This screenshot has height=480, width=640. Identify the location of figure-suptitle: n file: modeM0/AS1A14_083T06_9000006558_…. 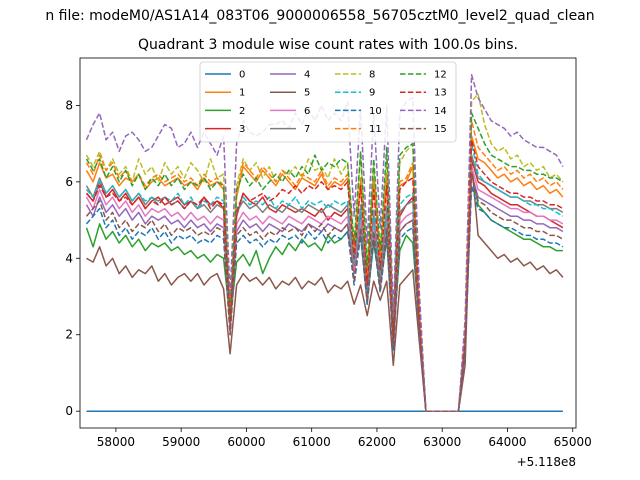
(319, 16).